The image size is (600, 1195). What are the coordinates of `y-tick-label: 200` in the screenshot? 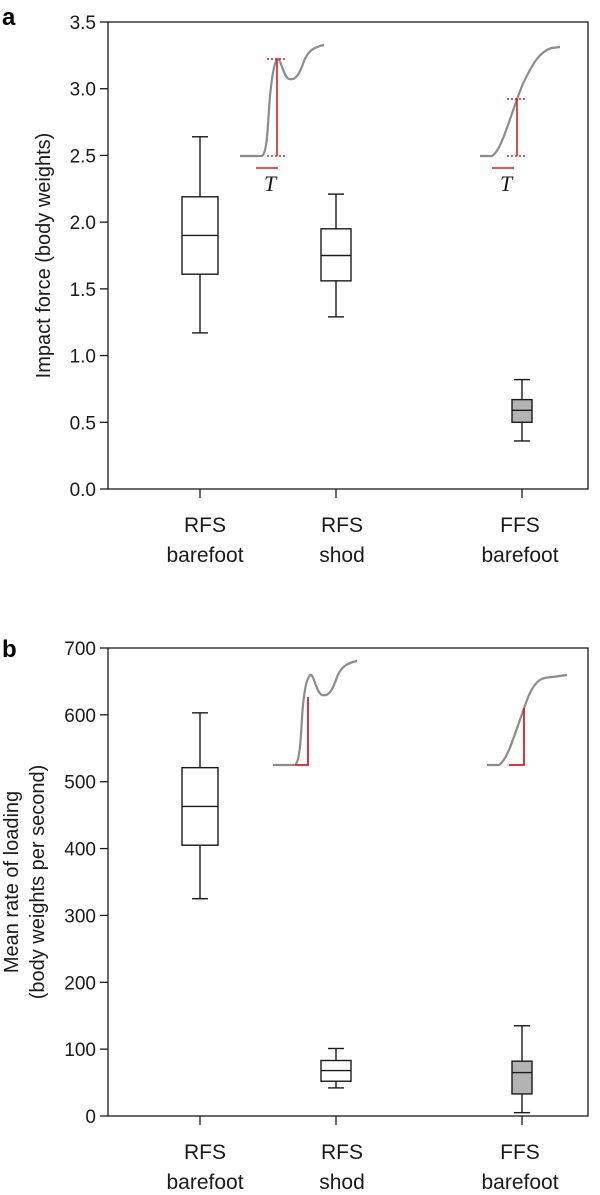 It's located at (80, 983).